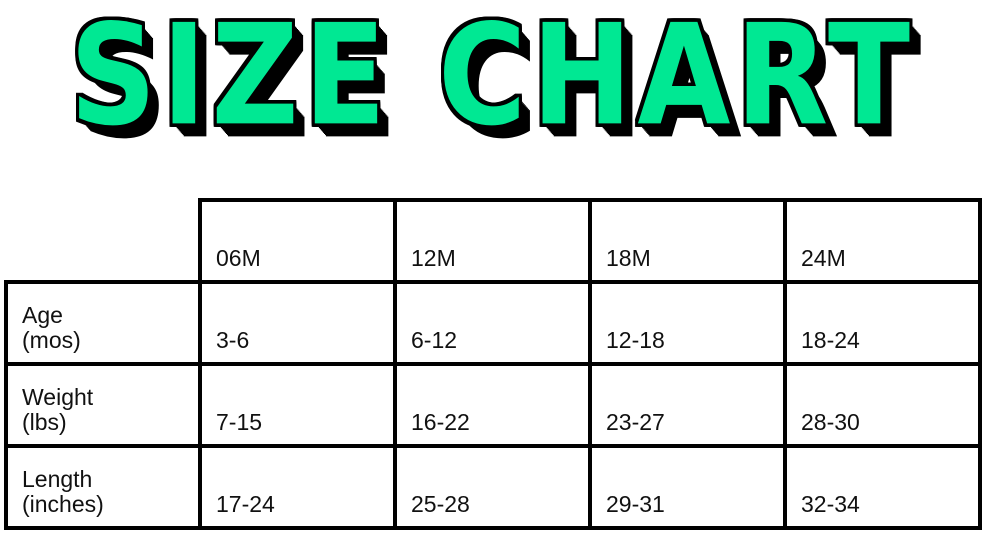  Describe the element at coordinates (687, 241) in the screenshot. I see `column-header-18m: 18M` at that location.